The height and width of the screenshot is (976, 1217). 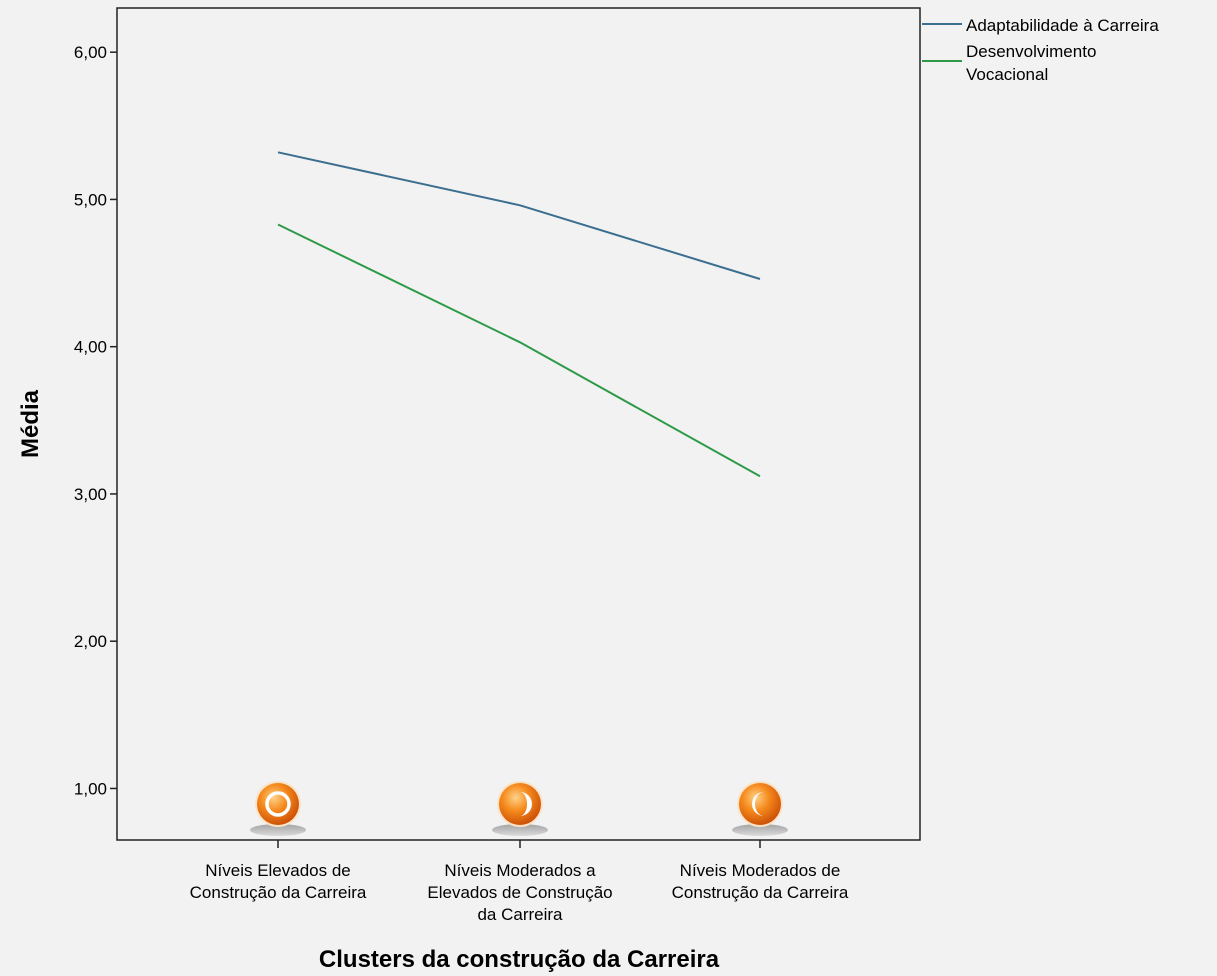 I want to click on orange-crescent-icon, so click(x=760, y=808).